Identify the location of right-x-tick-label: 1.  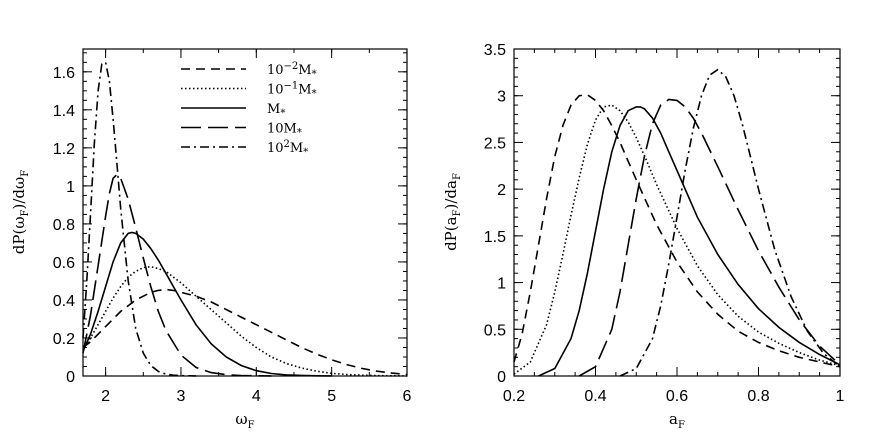
(840, 396).